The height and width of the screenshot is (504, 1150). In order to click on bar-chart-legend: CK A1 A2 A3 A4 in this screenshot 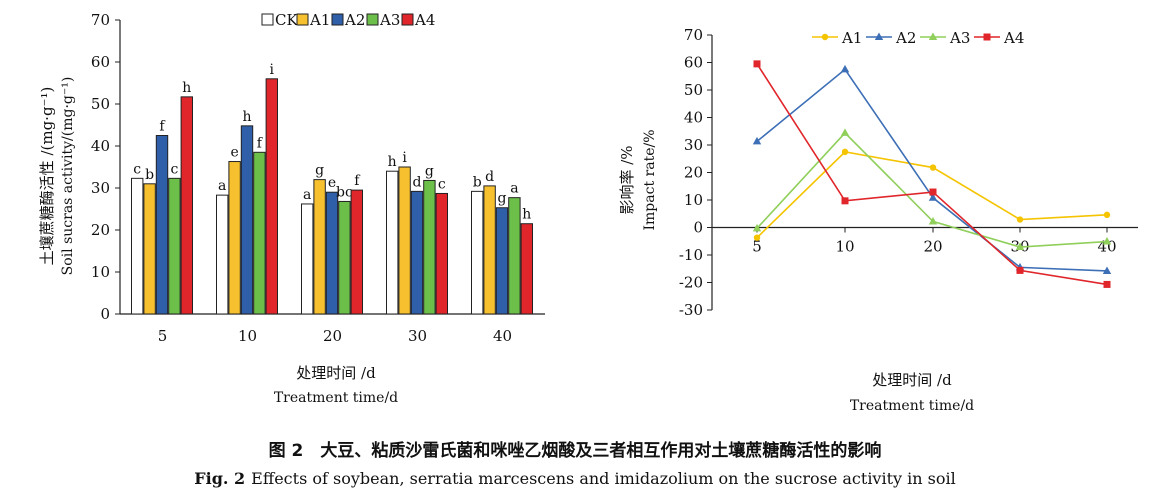, I will do `click(348, 20)`.